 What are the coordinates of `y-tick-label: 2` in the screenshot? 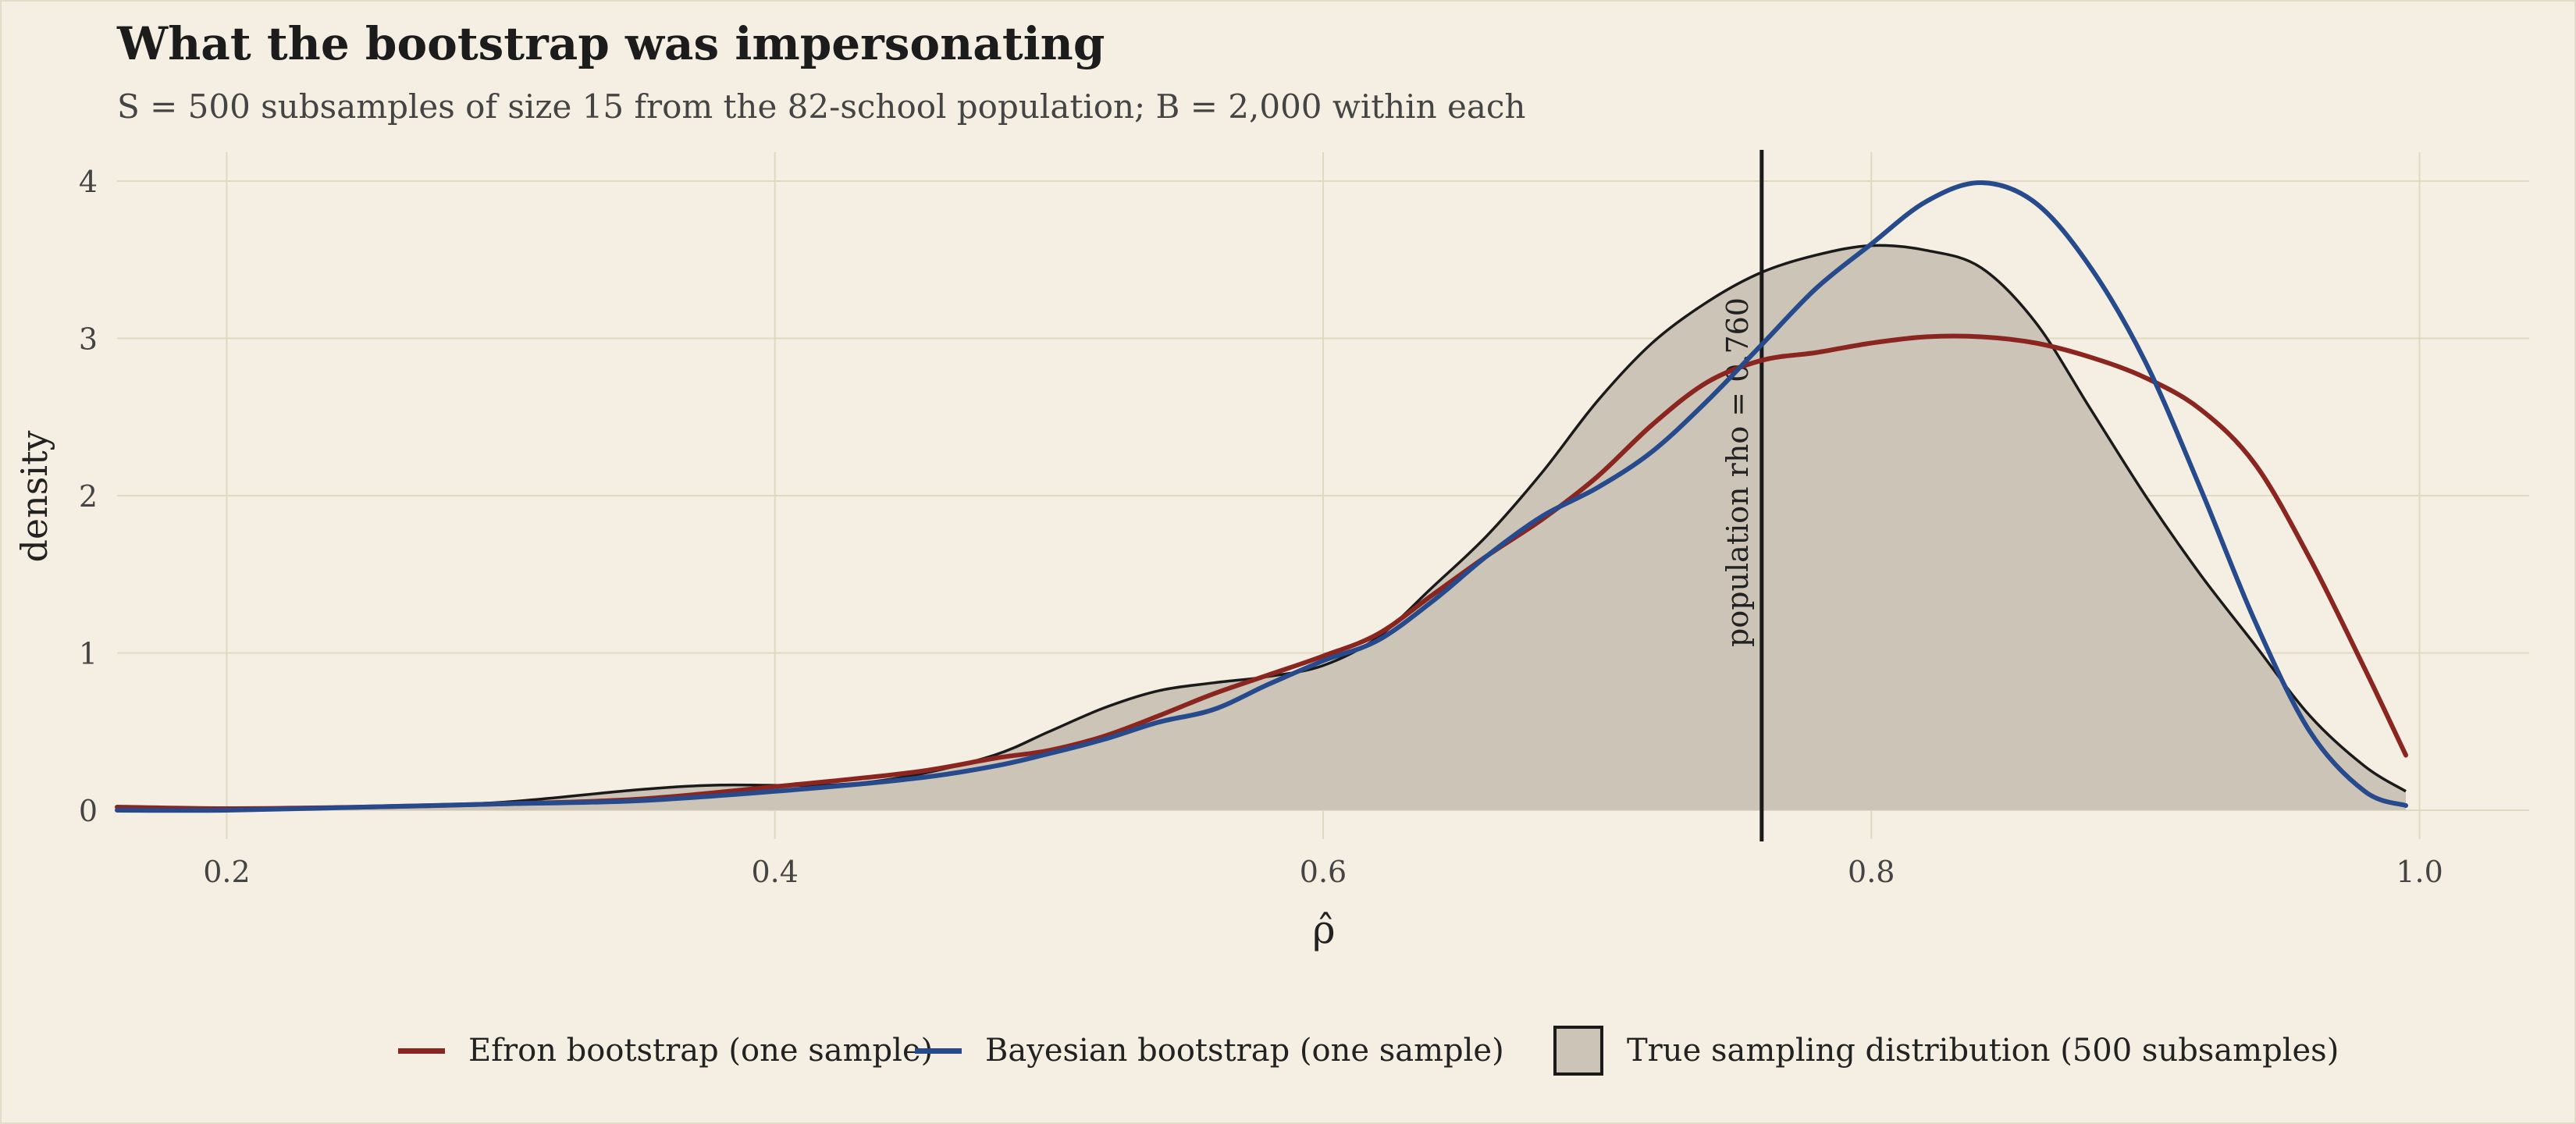 It's located at (88, 497).